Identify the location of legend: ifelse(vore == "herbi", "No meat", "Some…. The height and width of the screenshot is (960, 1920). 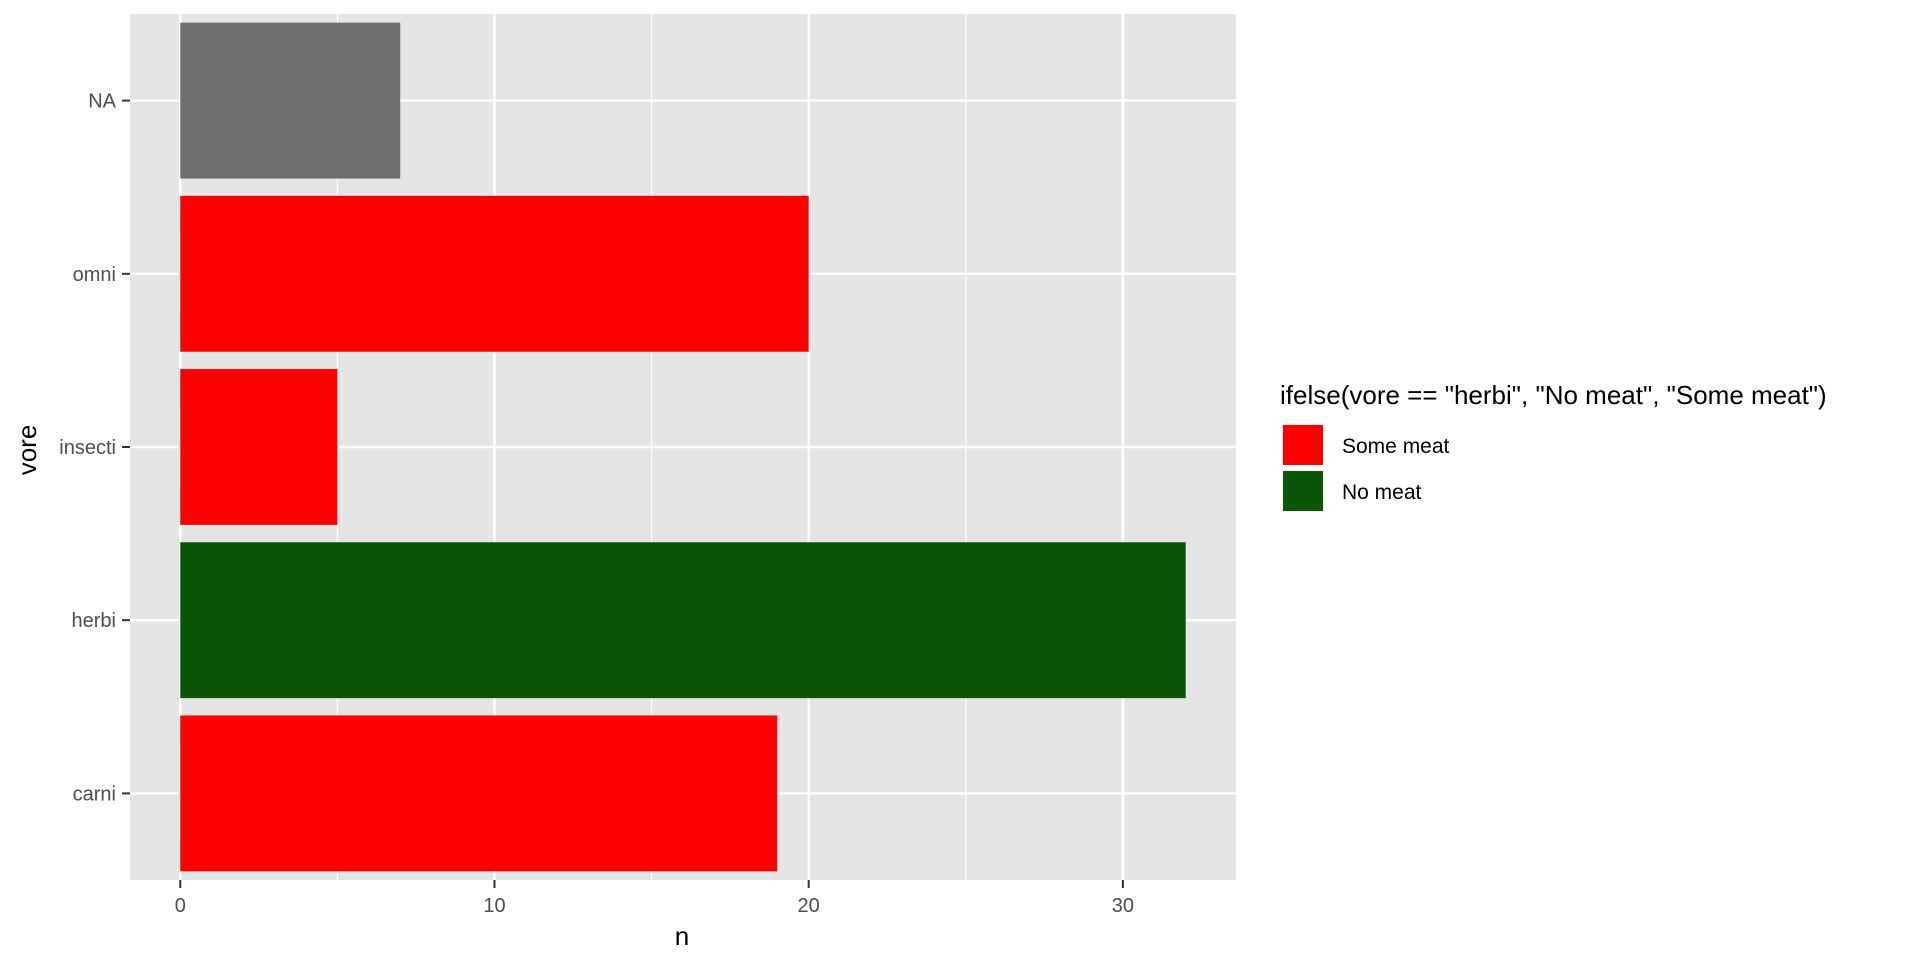
(1553, 446).